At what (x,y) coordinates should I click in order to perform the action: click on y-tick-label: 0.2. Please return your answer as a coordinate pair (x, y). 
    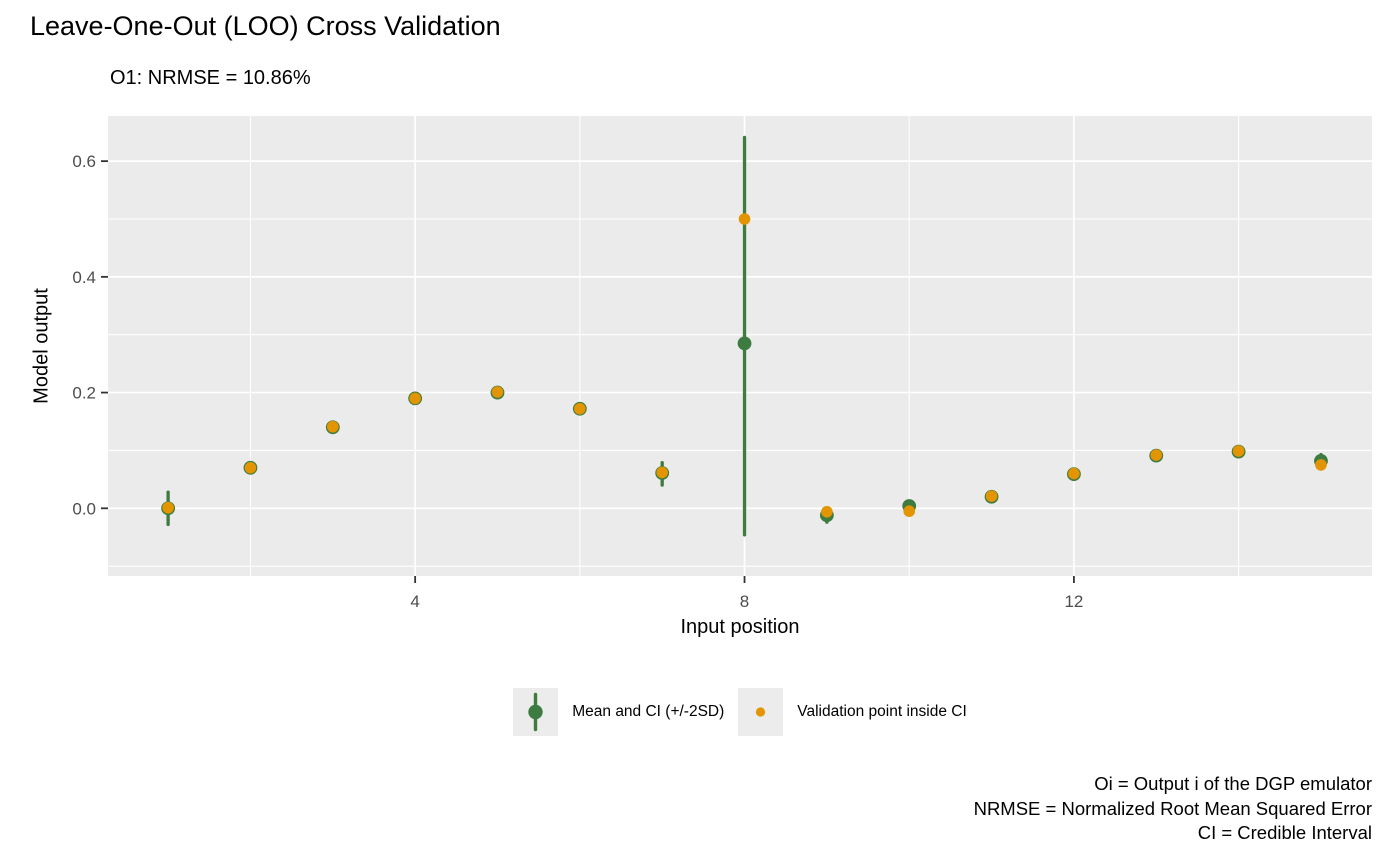
    Looking at the image, I should click on (84, 393).